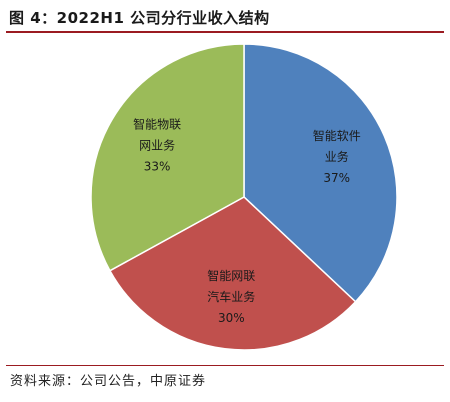 This screenshot has height=402, width=450. I want to click on pie-slice-value: 30%, so click(231, 318).